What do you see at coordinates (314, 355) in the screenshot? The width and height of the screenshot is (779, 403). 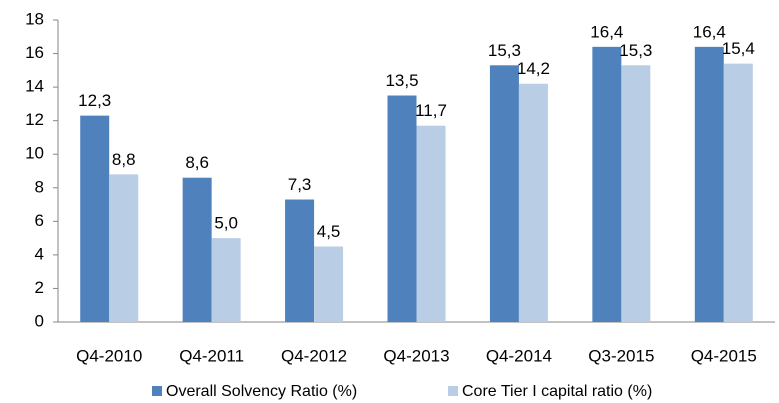 I see `x-tick-label: Q4-2012` at bounding box center [314, 355].